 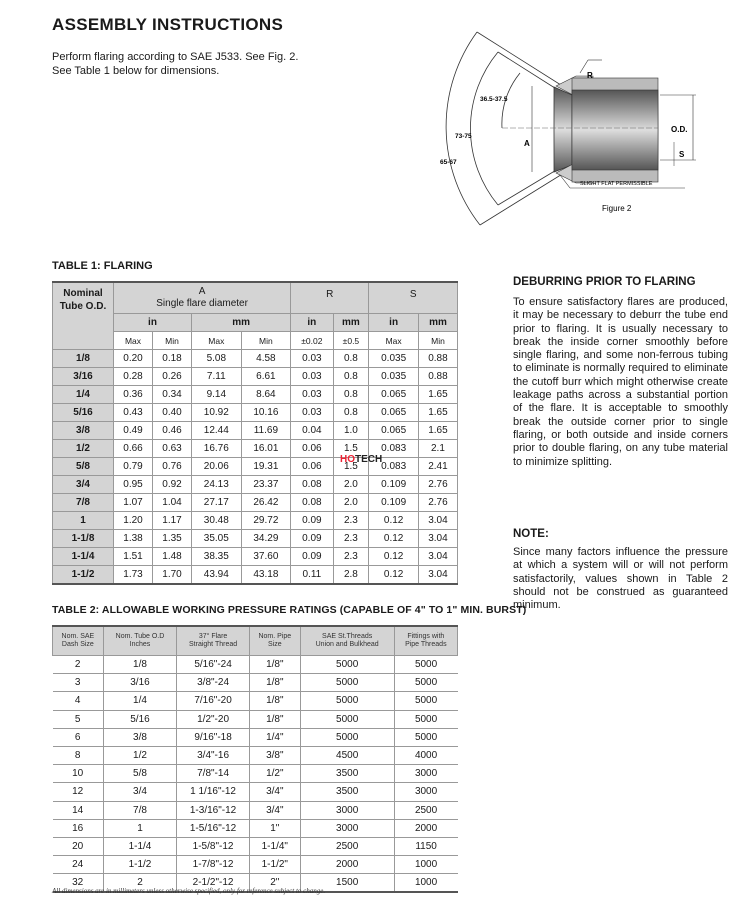 What do you see at coordinates (255, 412) in the screenshot?
I see `table-row: 5/16 0.43 0.40 10.92 10.16 0.03 0.8 0.065 1.65` at bounding box center [255, 412].